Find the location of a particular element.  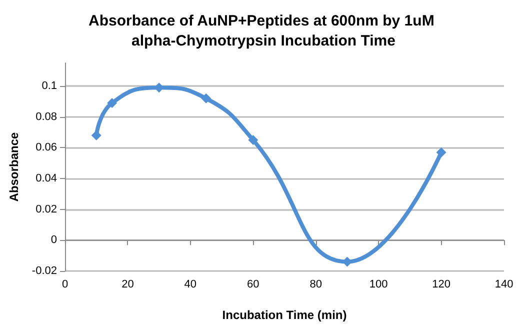

x-tick-label: 60 is located at coordinates (253, 284).